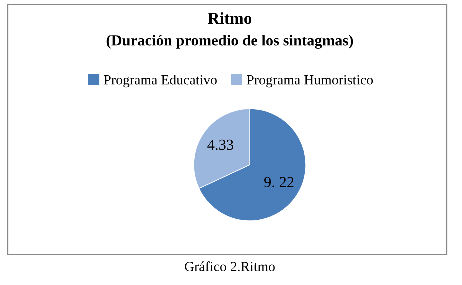  What do you see at coordinates (310, 81) in the screenshot?
I see `legend-label: Programa Humoristico` at bounding box center [310, 81].